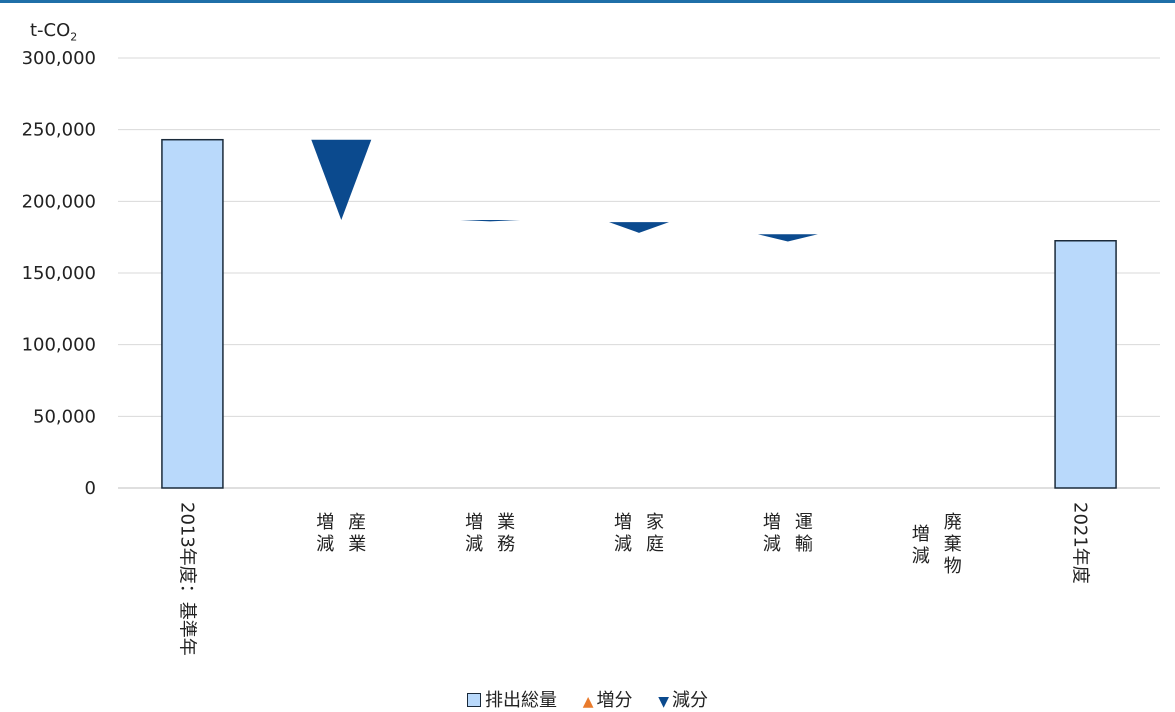 The width and height of the screenshot is (1175, 712). What do you see at coordinates (59, 130) in the screenshot?
I see `y-tick-label: 250,000` at bounding box center [59, 130].